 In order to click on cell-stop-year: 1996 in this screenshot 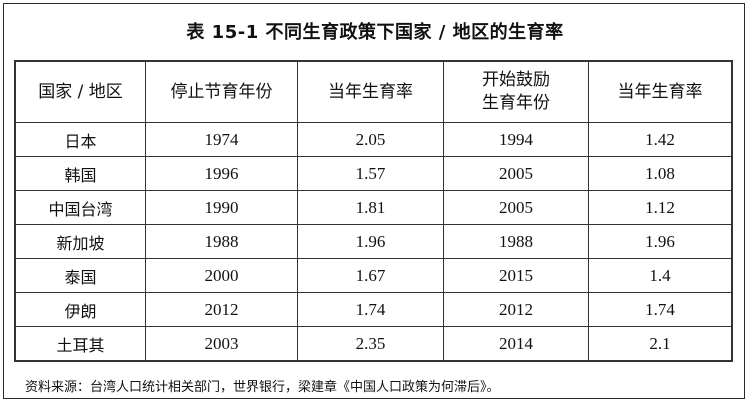, I will do `click(221, 173)`.